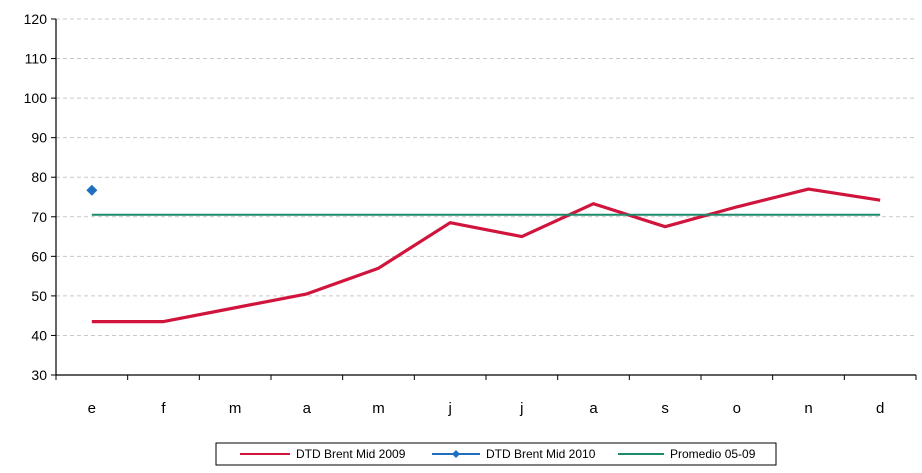 The width and height of the screenshot is (922, 473). What do you see at coordinates (351, 454) in the screenshot?
I see `legend-label: DTD Brent Mid 2009` at bounding box center [351, 454].